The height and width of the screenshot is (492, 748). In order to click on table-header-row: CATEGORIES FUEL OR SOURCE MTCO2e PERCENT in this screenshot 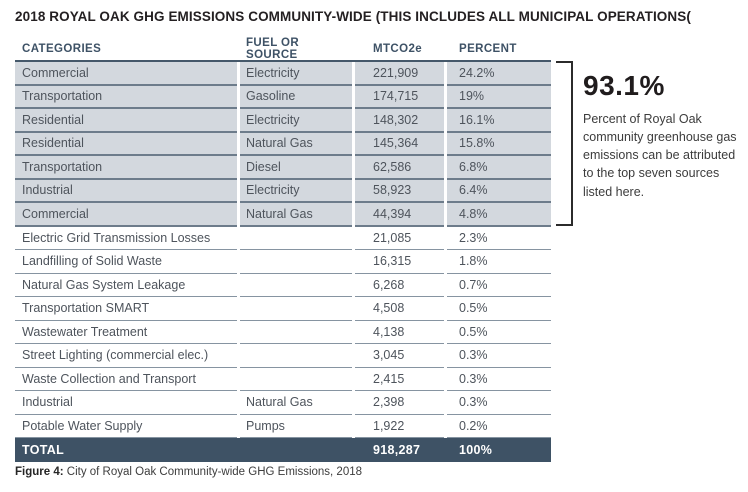, I will do `click(283, 49)`.